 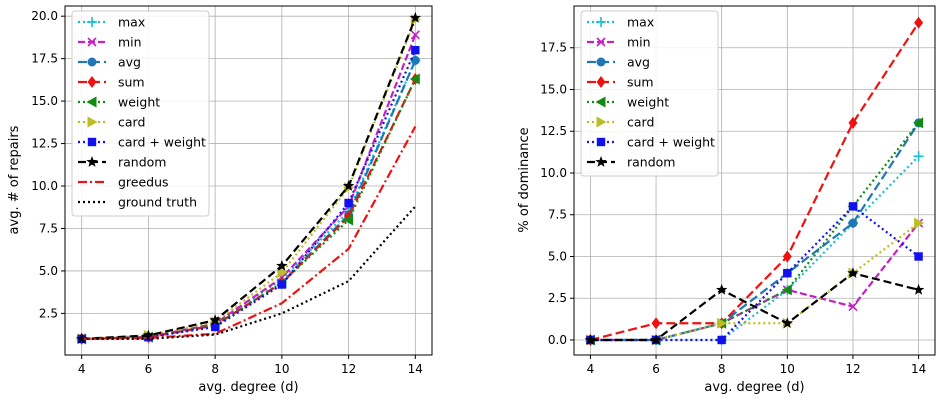 I want to click on legend-label: random, so click(x=142, y=162).